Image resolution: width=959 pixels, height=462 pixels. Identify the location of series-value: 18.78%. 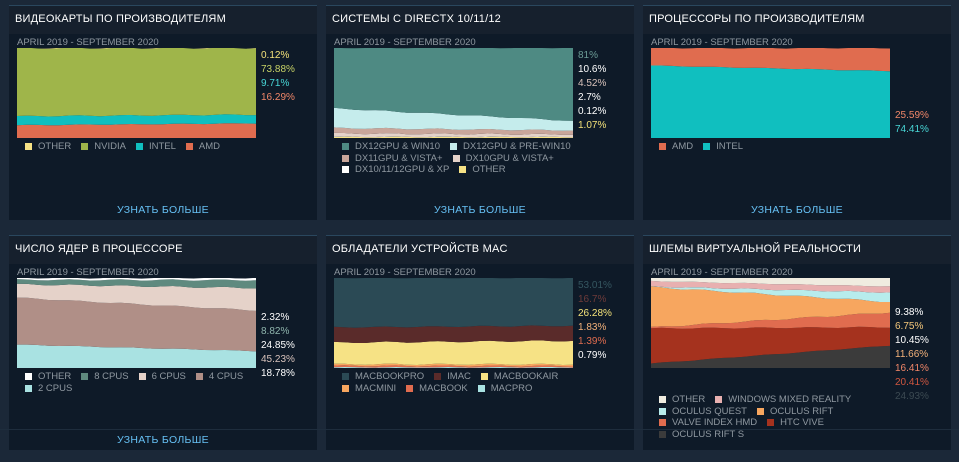
(278, 373).